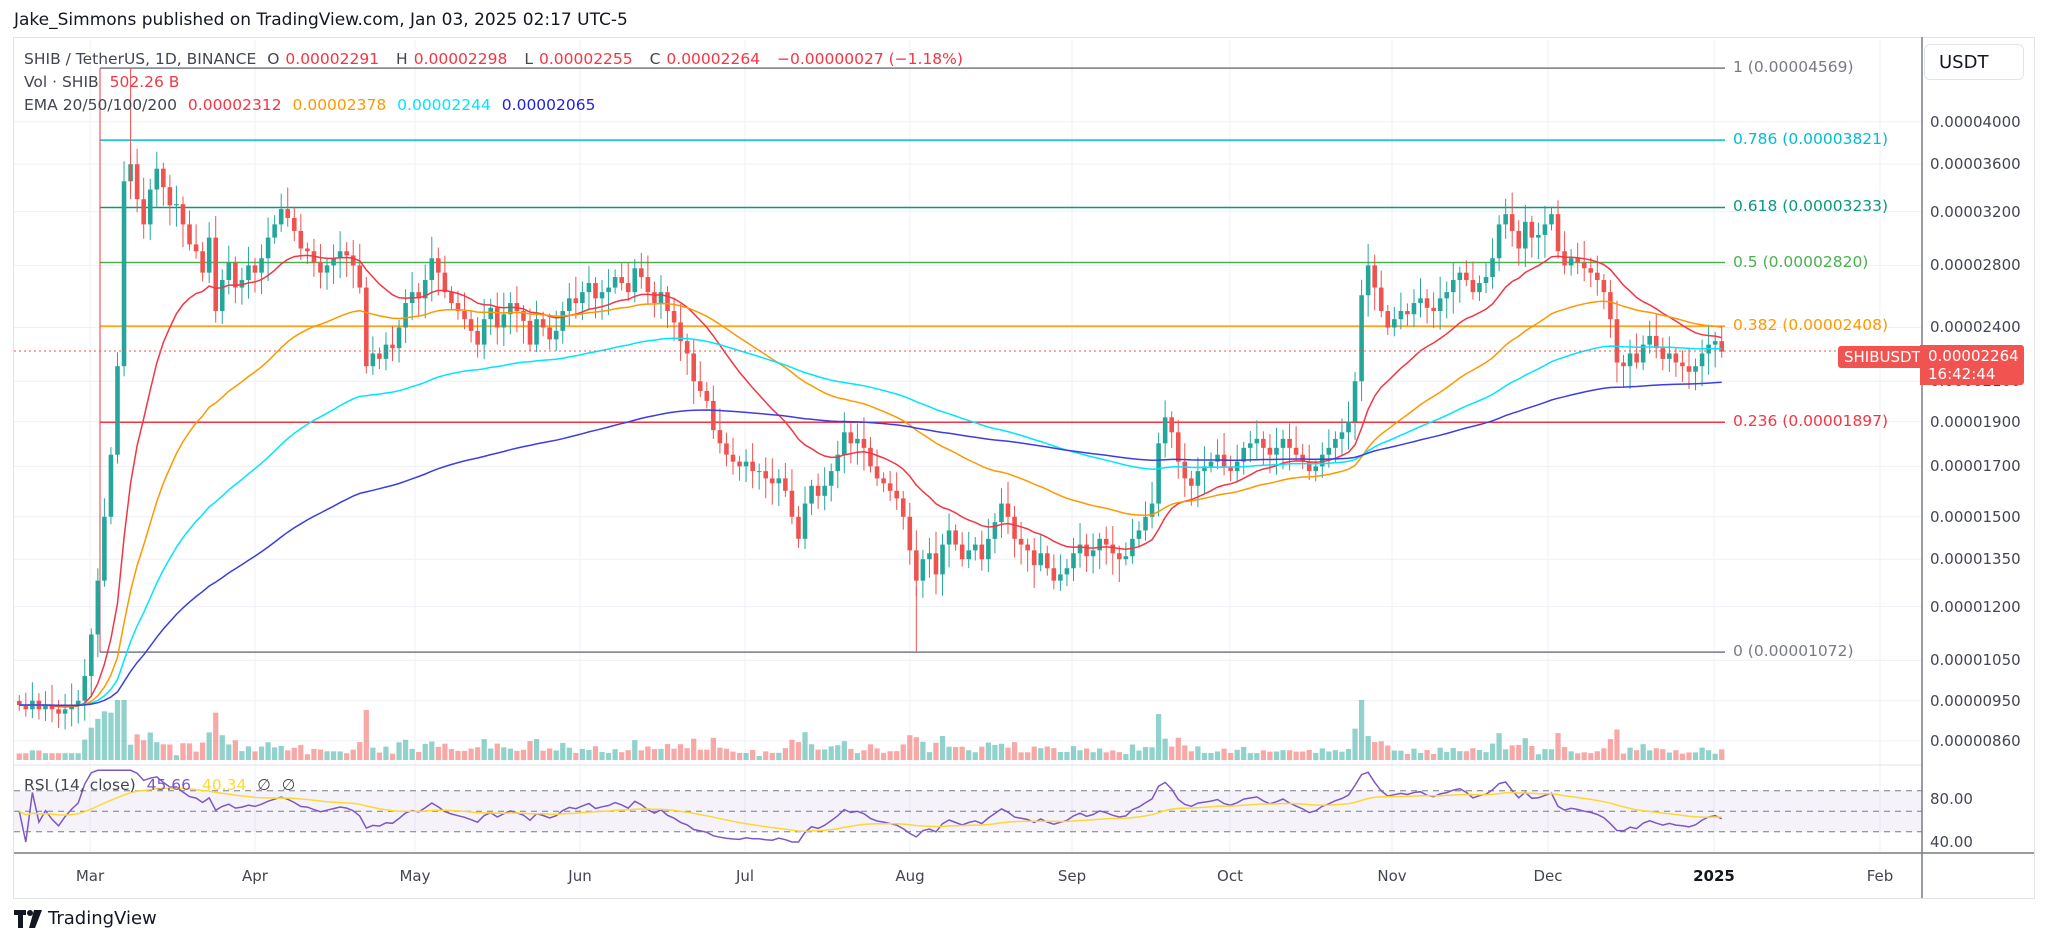  Describe the element at coordinates (585, 59) in the screenshot. I see `low-value: 0.00002255` at that location.